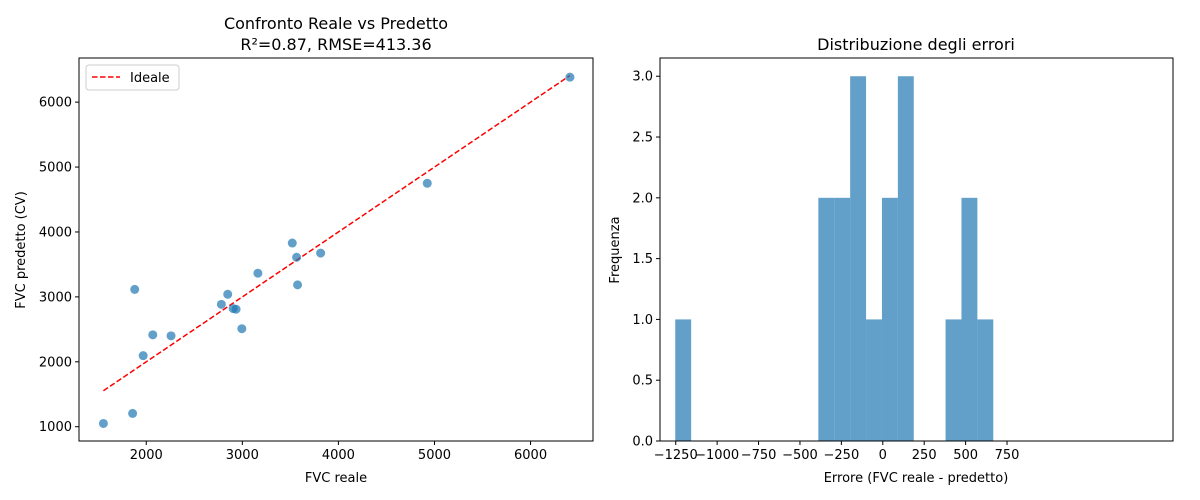 This screenshot has width=1200, height=500. What do you see at coordinates (615, 249) in the screenshot?
I see `histogram-y-axis-label: Frequenza` at bounding box center [615, 249].